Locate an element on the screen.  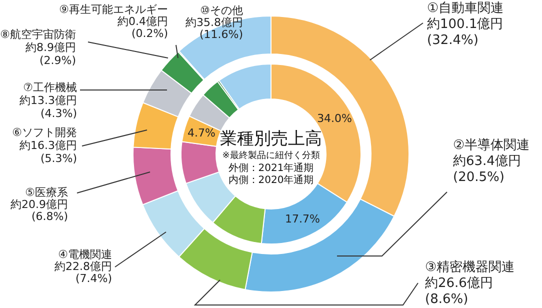
slice-label: ③精密機器関連 is located at coordinates (470, 267).